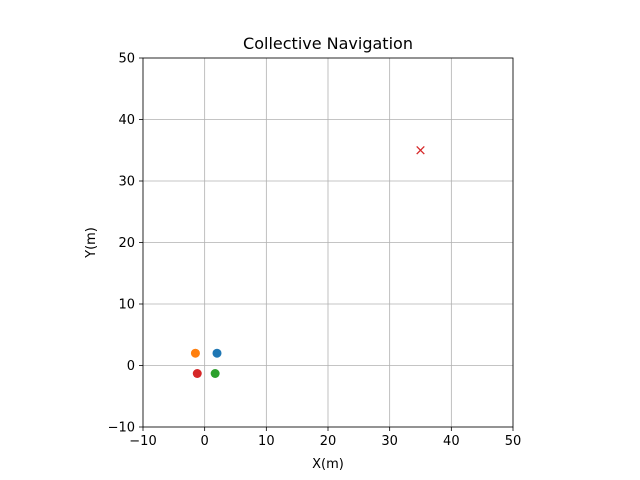 The image size is (640, 480). What do you see at coordinates (328, 441) in the screenshot?
I see `x-tick-label: 20` at bounding box center [328, 441].